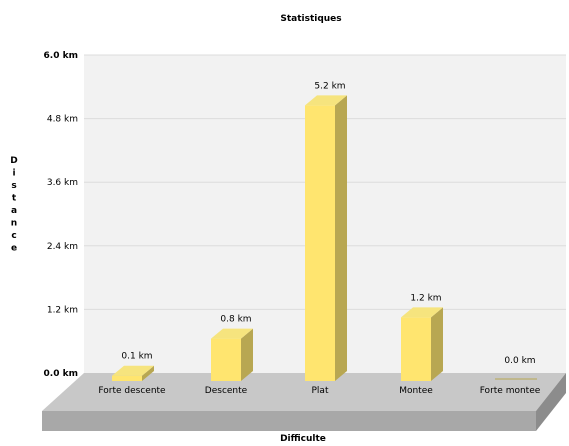  Describe the element at coordinates (329, 86) in the screenshot. I see `data-label: 5.2 km` at that location.